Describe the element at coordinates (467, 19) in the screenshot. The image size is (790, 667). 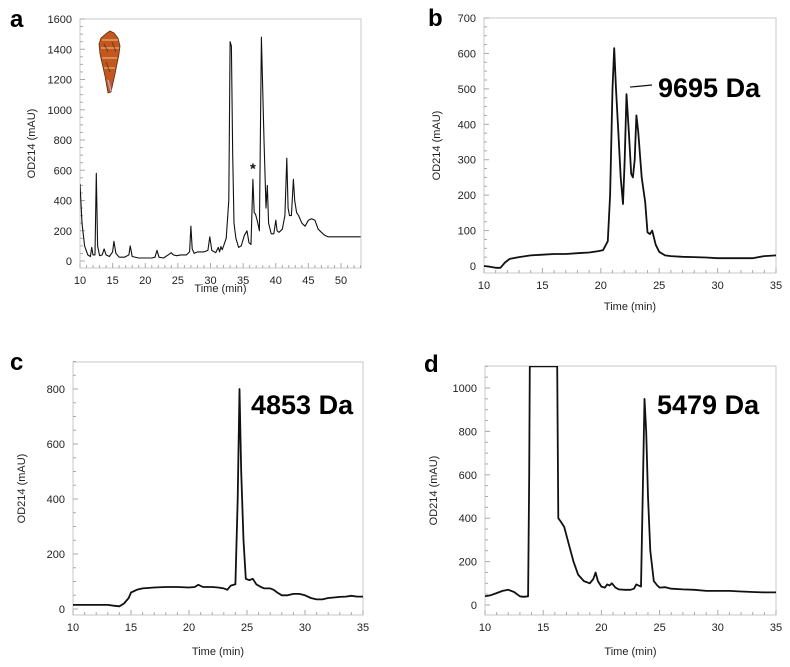
I see `y-tick-label: 700` at that location.